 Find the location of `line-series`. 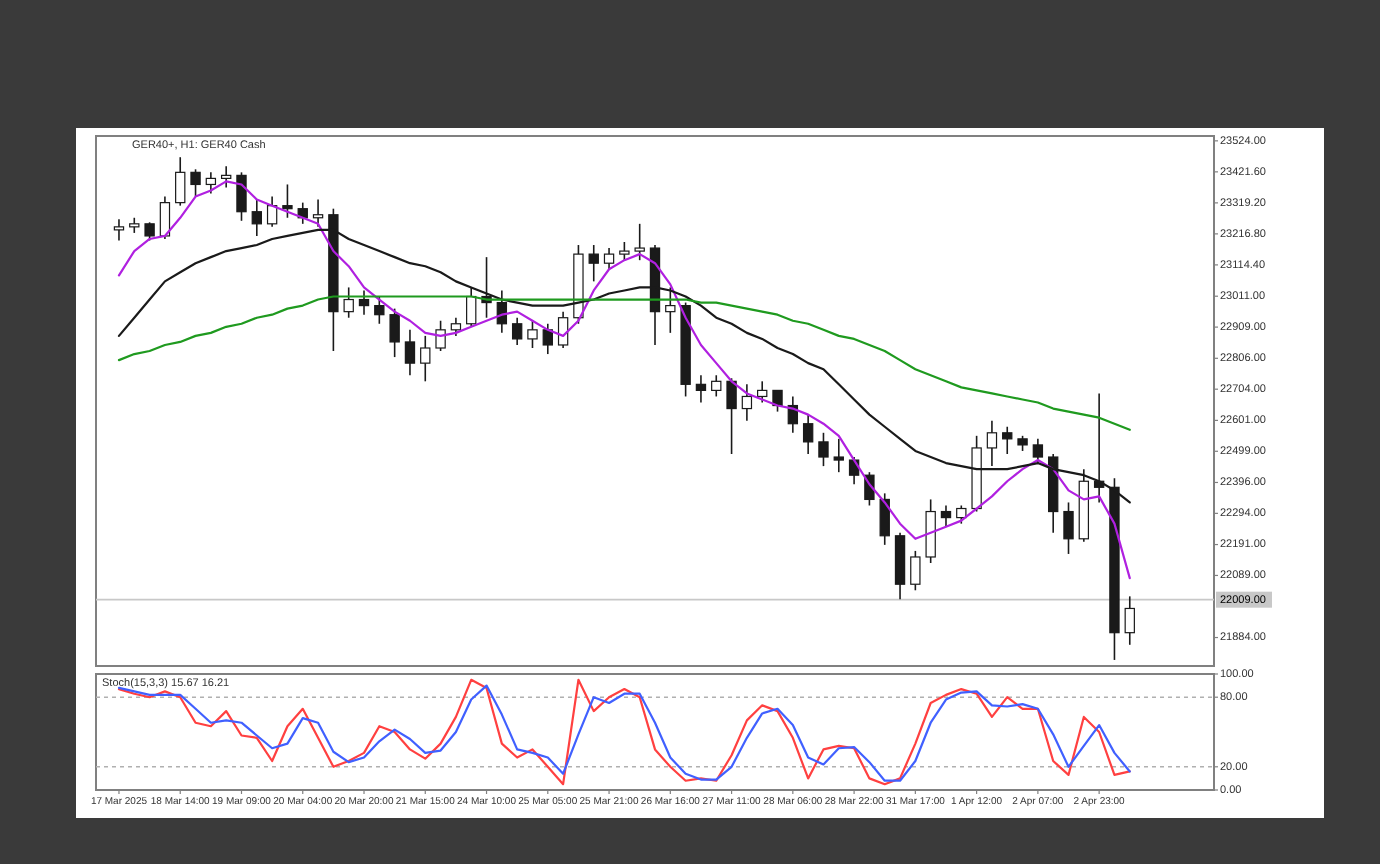

line-series is located at coordinates (624, 363).